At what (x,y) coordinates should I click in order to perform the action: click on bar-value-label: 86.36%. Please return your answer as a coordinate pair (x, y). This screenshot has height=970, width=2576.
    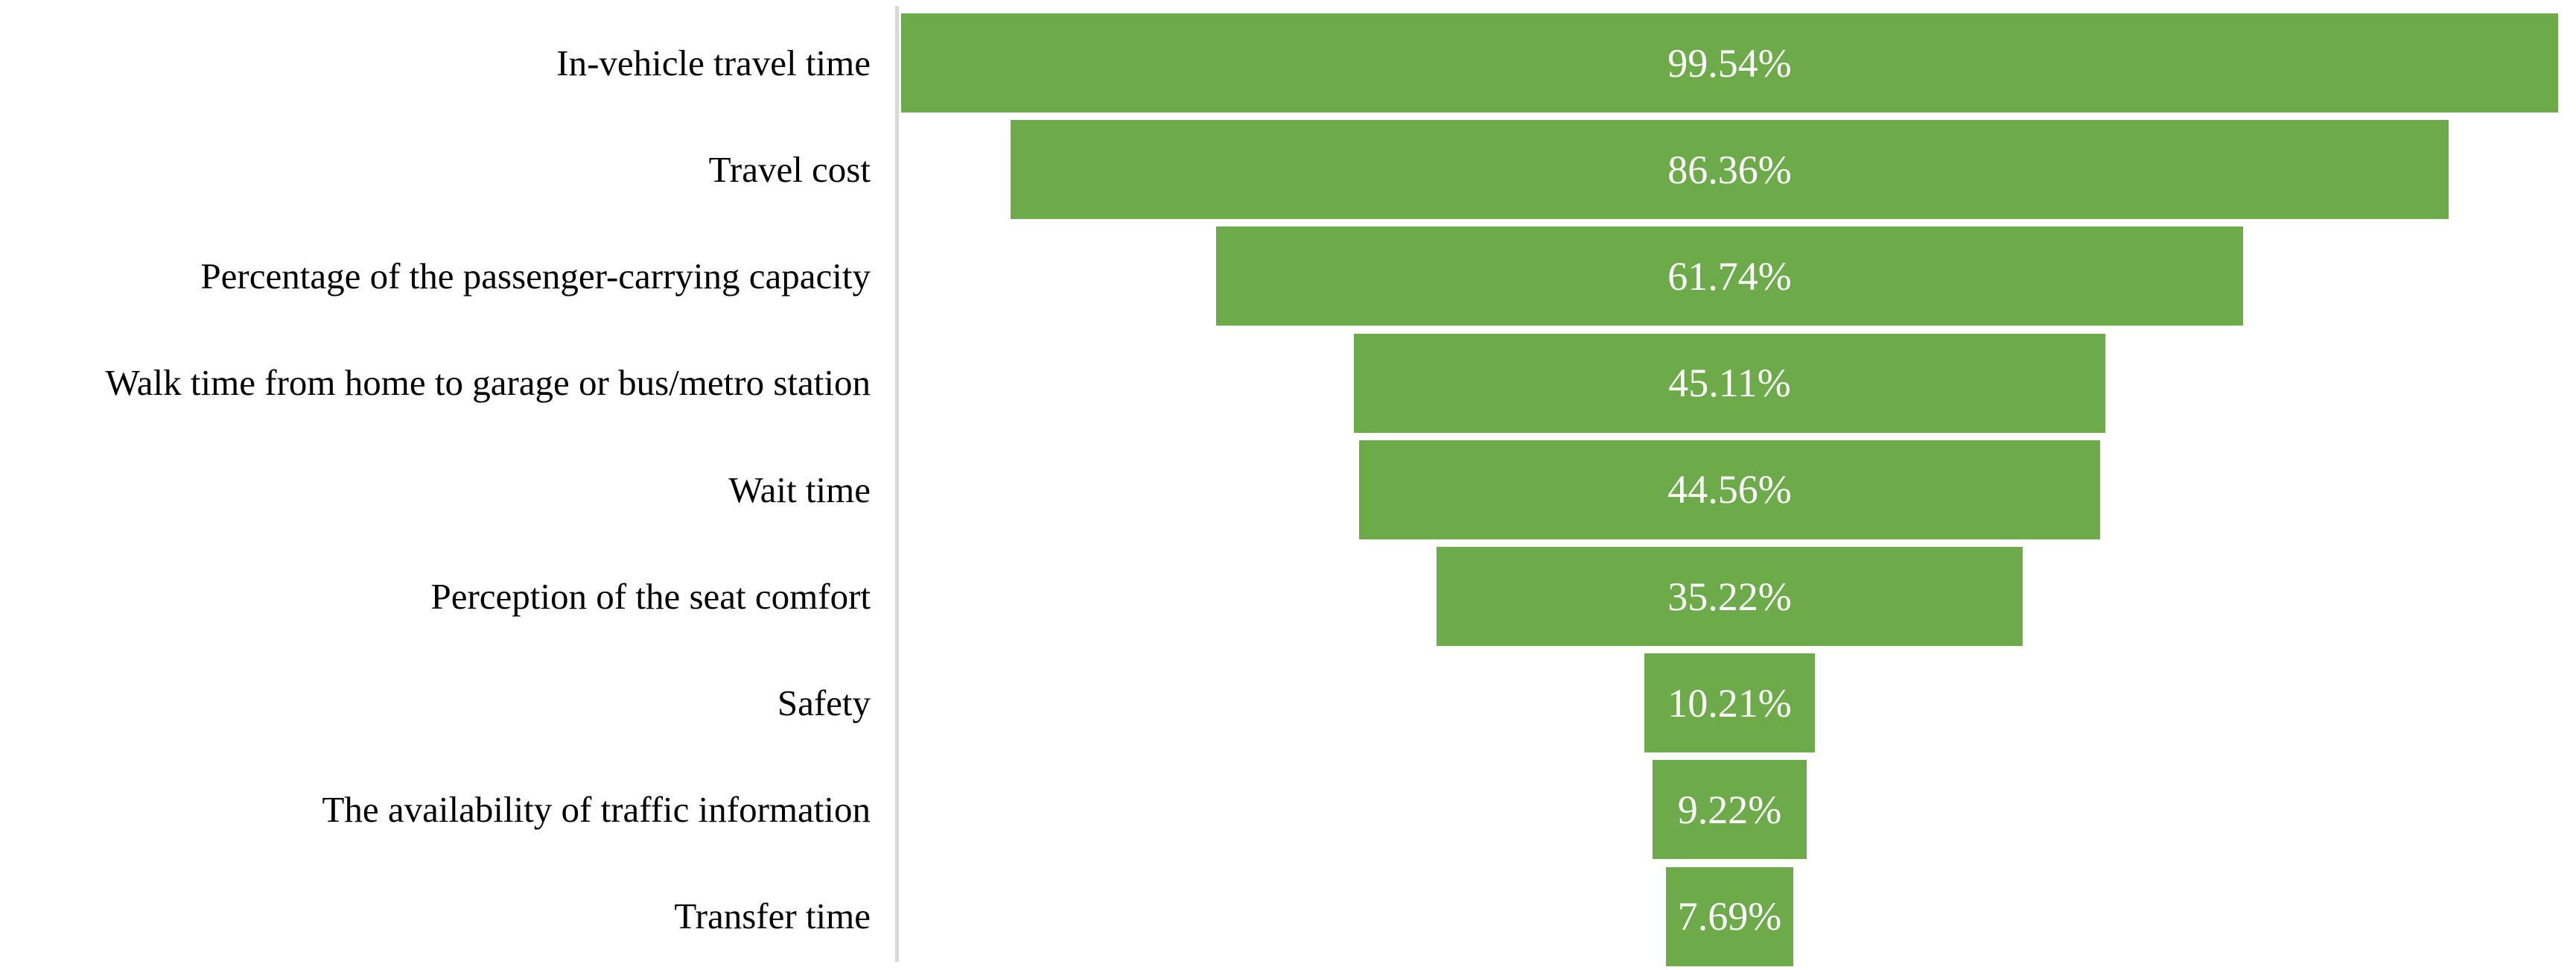
    Looking at the image, I should click on (1729, 169).